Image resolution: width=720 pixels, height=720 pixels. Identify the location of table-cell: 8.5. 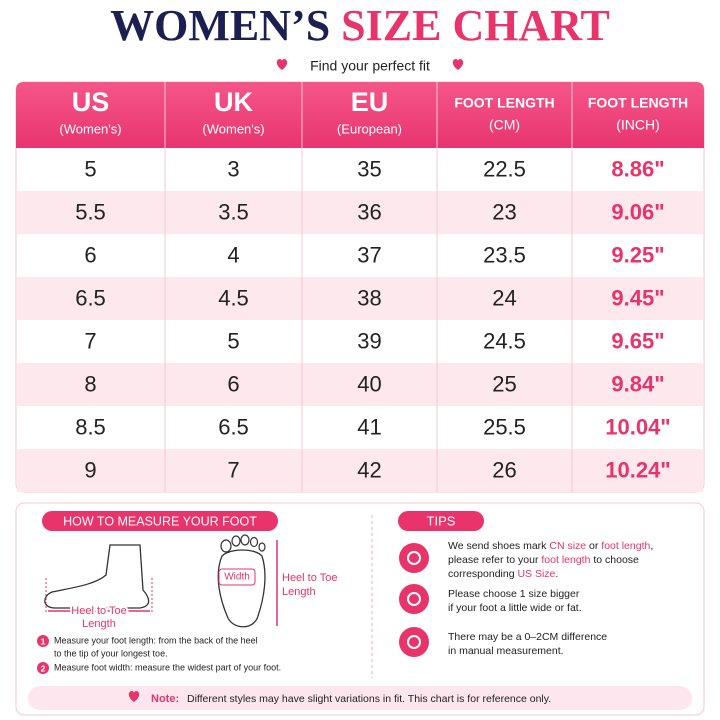
(90, 426).